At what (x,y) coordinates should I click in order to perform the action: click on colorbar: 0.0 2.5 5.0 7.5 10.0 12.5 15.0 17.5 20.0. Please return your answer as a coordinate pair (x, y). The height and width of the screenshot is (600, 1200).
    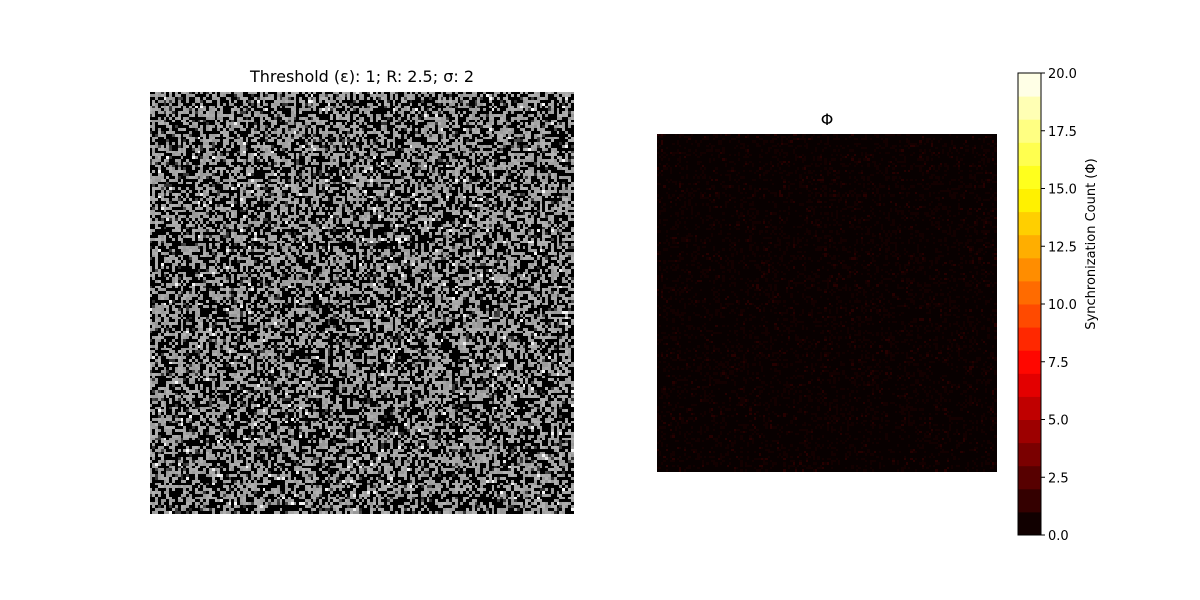
    Looking at the image, I should click on (1047, 305).